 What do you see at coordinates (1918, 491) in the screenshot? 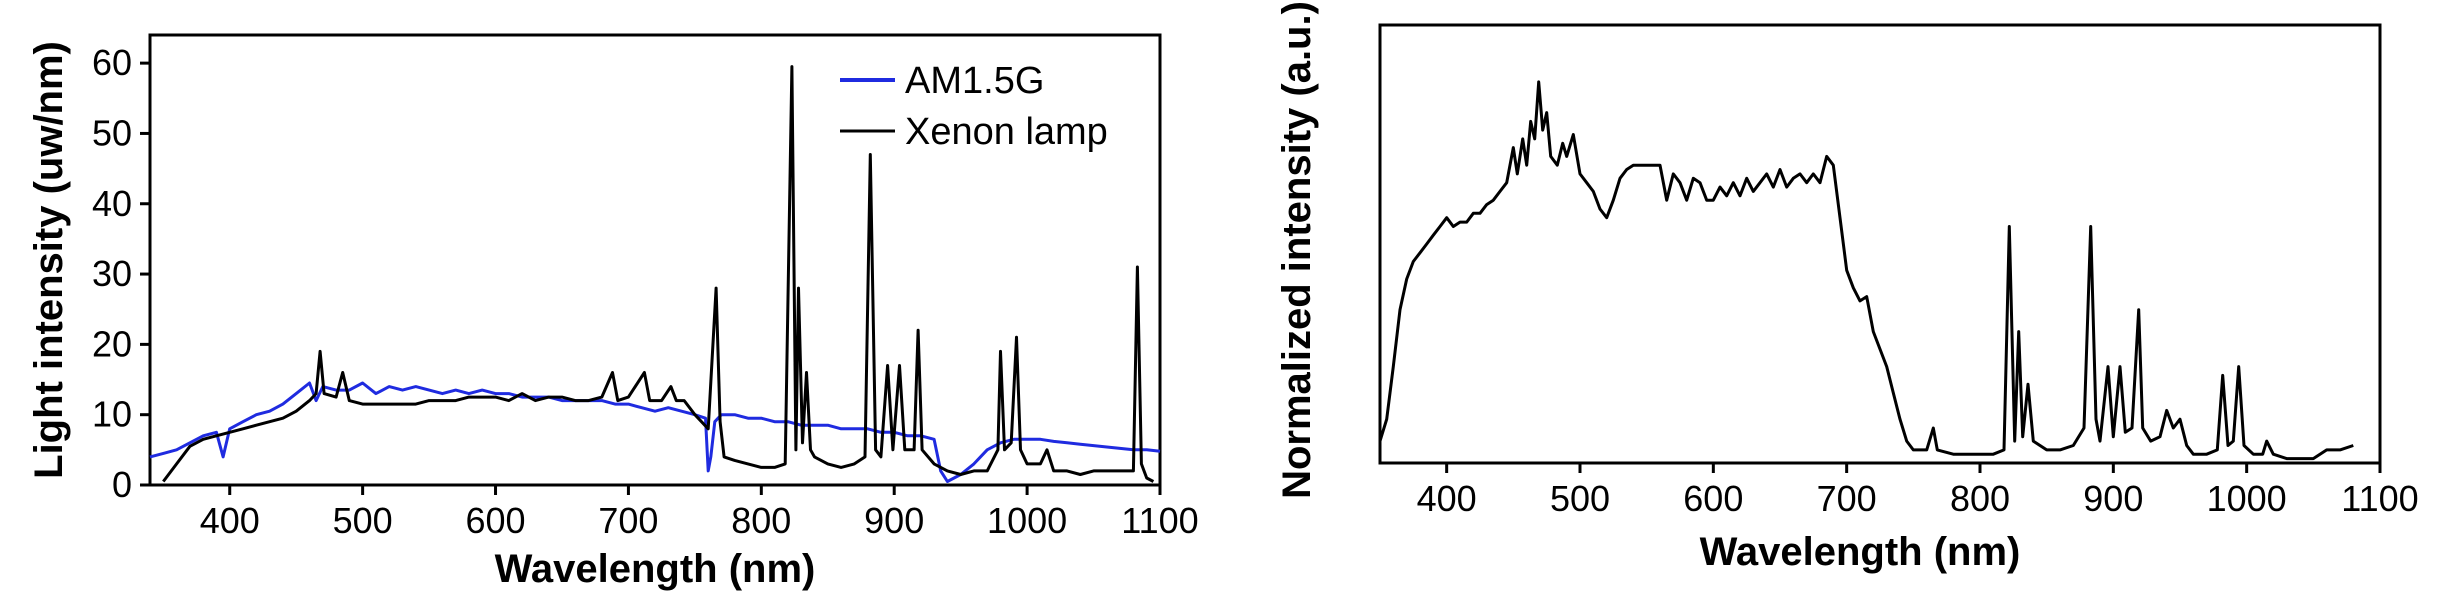
I see `x-ticks-right: 400 500 600 700 800 900 1000 1100` at bounding box center [1918, 491].